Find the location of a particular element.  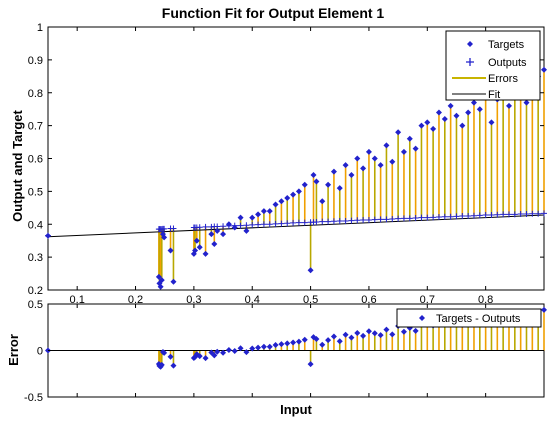

legend-targets: Targets is located at coordinates (506, 45).